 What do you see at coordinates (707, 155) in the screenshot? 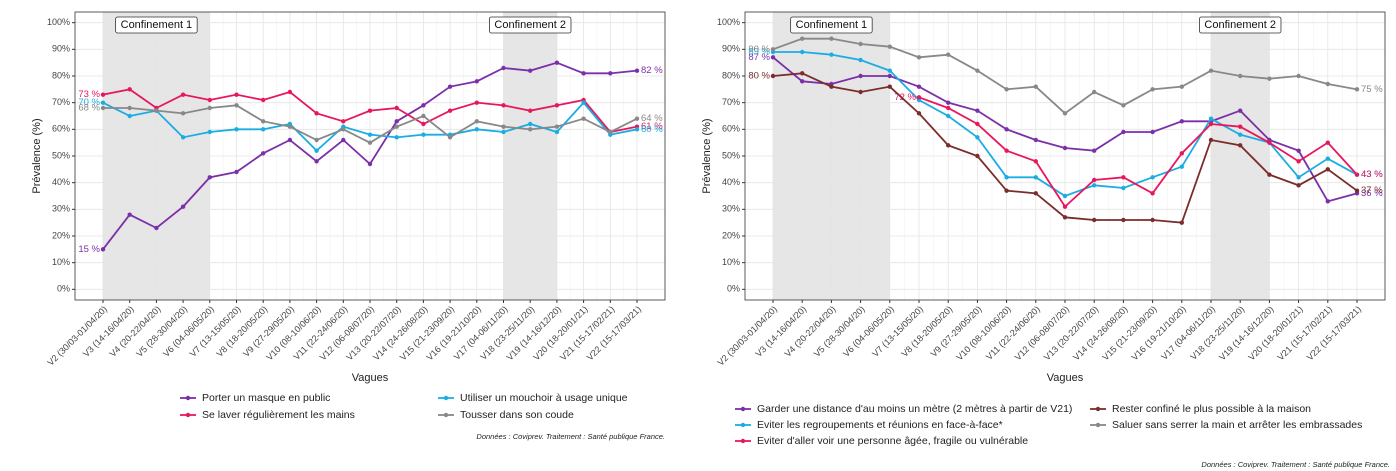
I see `y-axis-title: Prévalence (%)` at bounding box center [707, 155].